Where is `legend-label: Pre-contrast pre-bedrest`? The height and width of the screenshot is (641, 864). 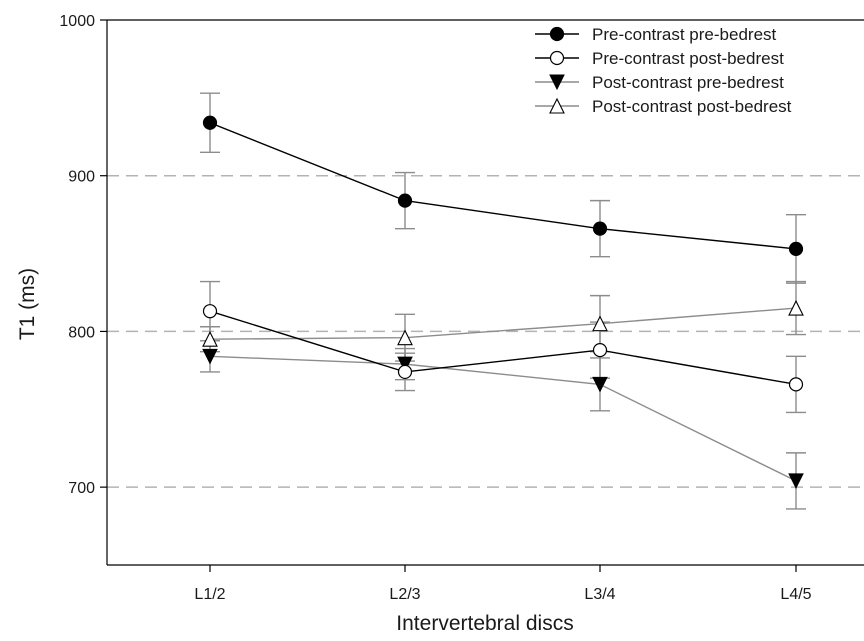
legend-label: Pre-contrast pre-bedrest is located at coordinates (684, 34).